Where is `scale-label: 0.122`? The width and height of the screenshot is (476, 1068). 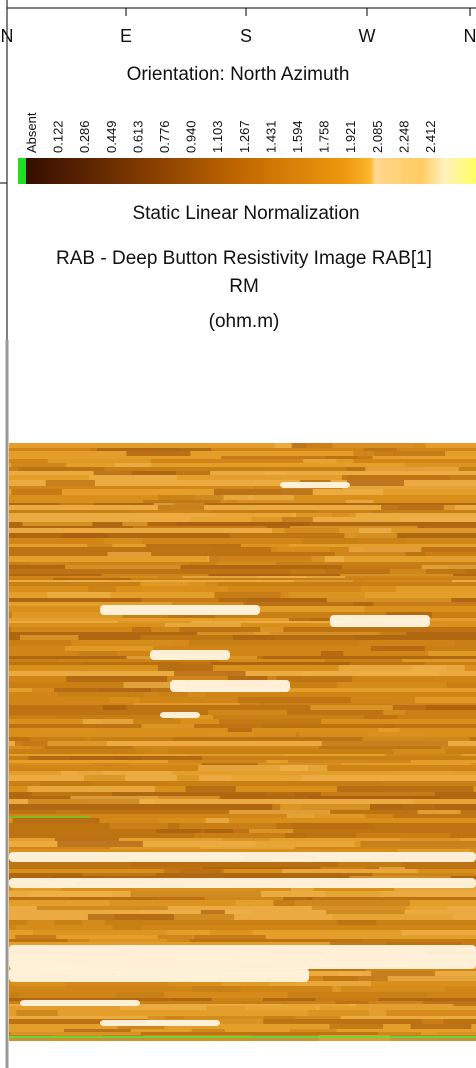
scale-label: 0.122 is located at coordinates (58, 136).